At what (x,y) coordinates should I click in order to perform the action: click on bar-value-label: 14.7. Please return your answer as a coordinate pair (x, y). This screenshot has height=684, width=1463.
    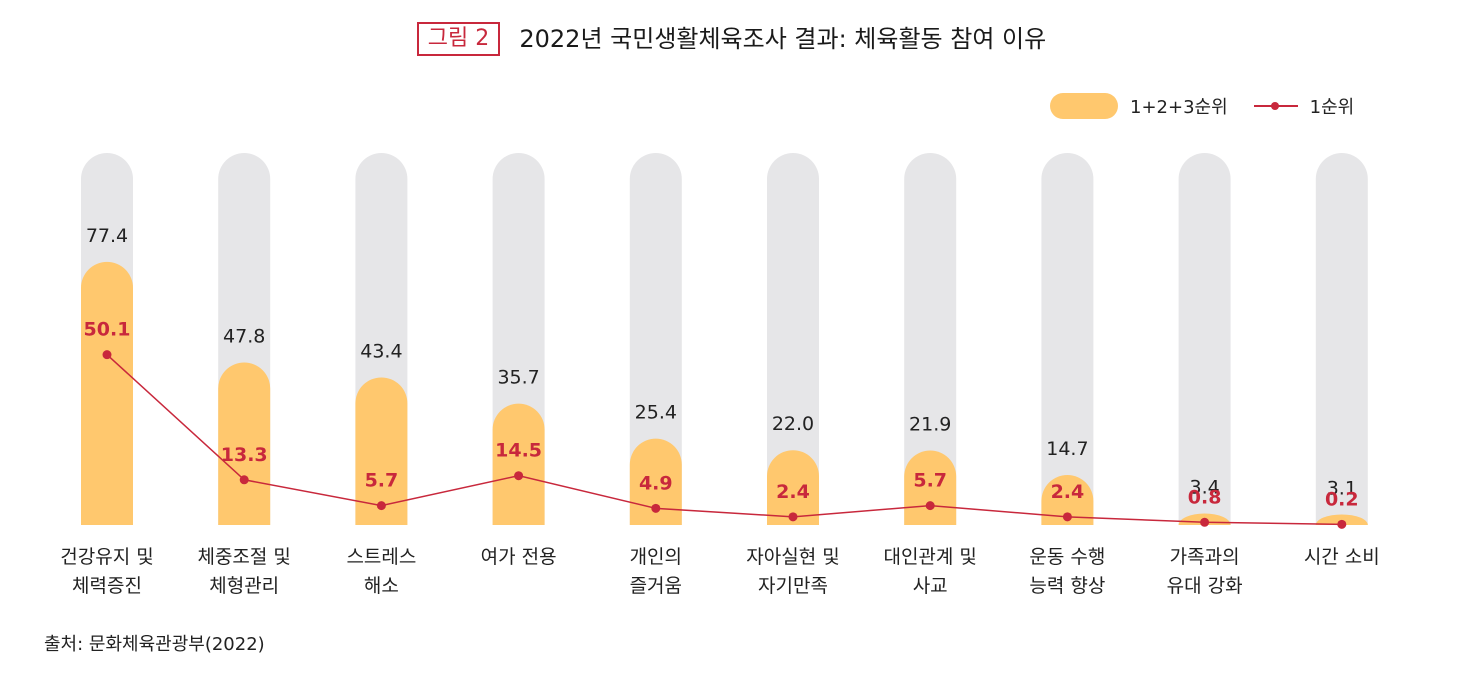
    Looking at the image, I should click on (1067, 449).